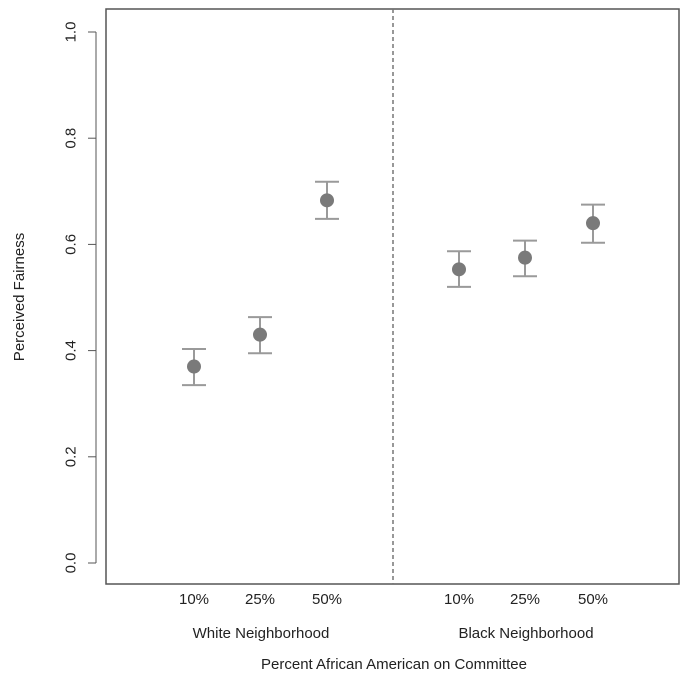 The width and height of the screenshot is (686, 681). I want to click on y-tick-label-4: 0.8, so click(70, 138).